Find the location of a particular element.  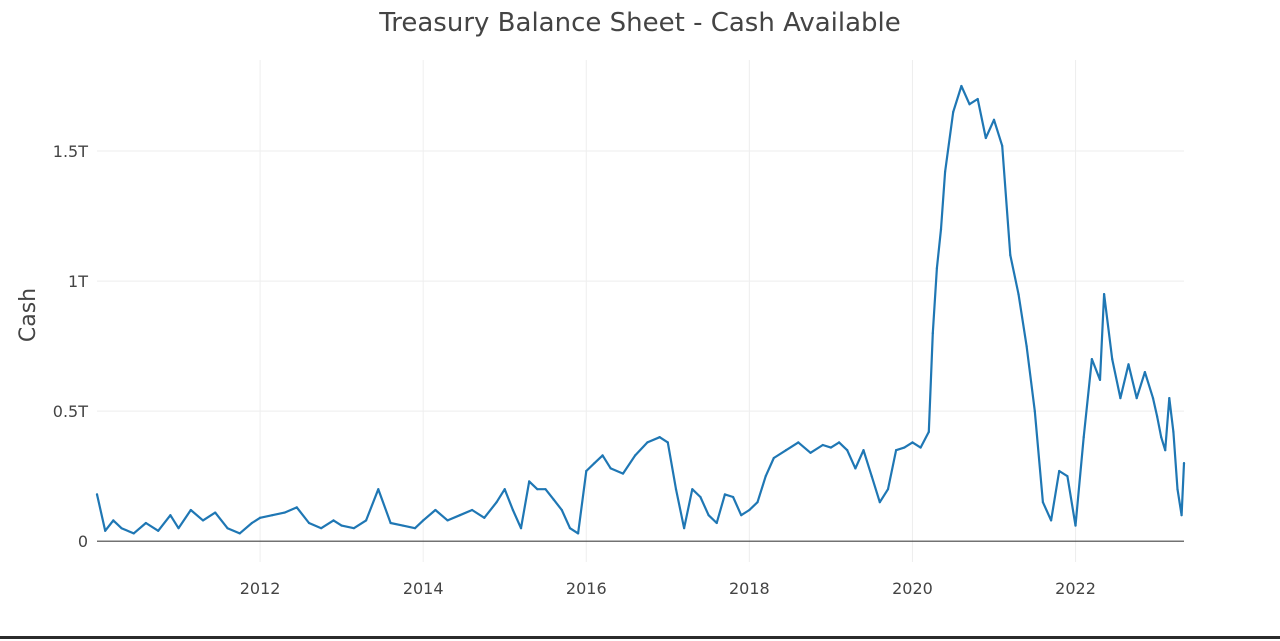

x-tick-label: 2020 is located at coordinates (912, 588).